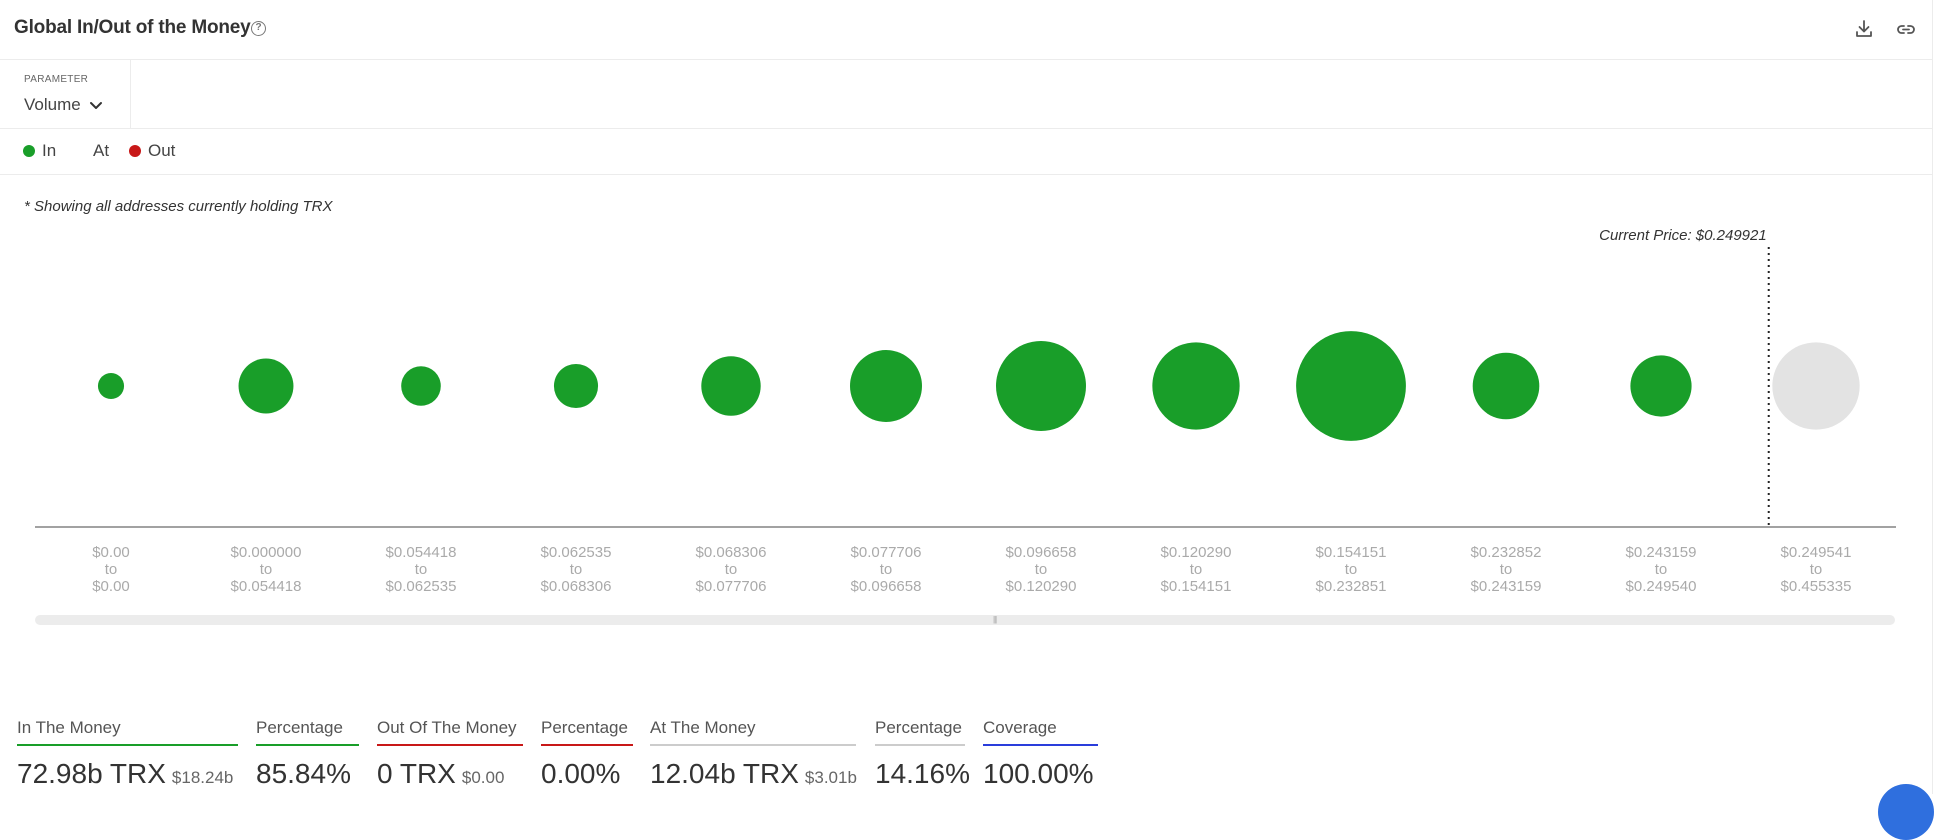 The image size is (1947, 840). I want to click on stat-at-usd: $3.01b, so click(830, 777).